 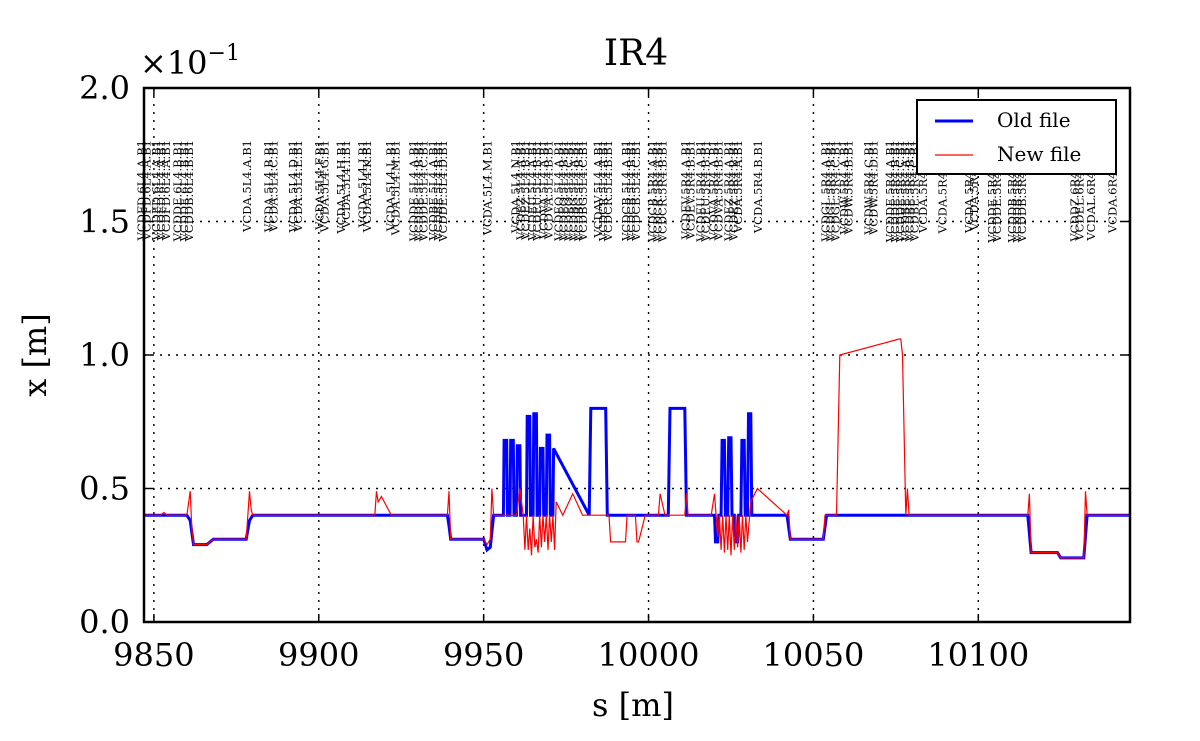 I want to click on element-annotation: VCDA.5L4.K.B1, so click(x=367, y=186).